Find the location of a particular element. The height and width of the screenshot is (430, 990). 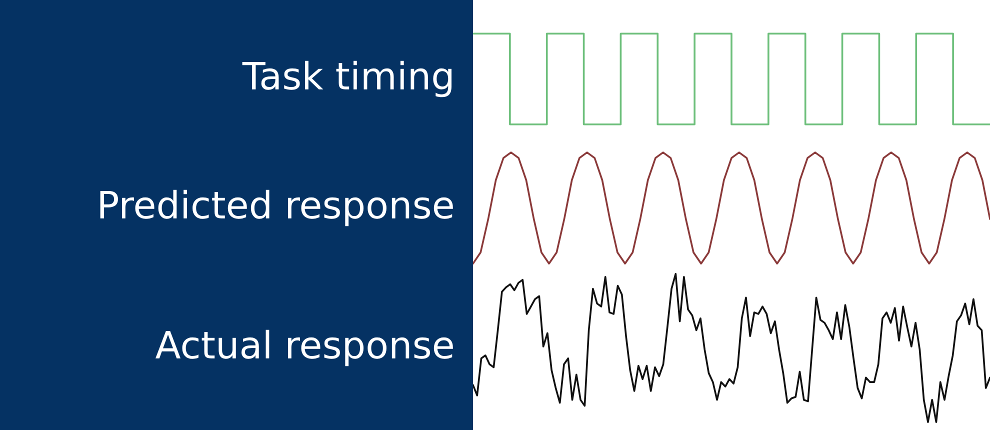

y-axis-title: Task timing is located at coordinates (347, 79).